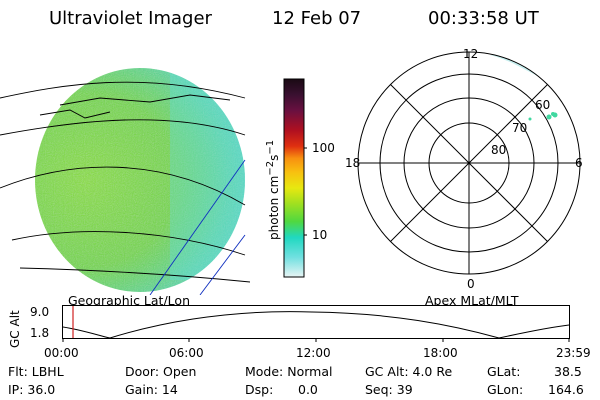 The width and height of the screenshot is (600, 400). What do you see at coordinates (543, 116) in the screenshot?
I see `polar-emission-dots` at bounding box center [543, 116].